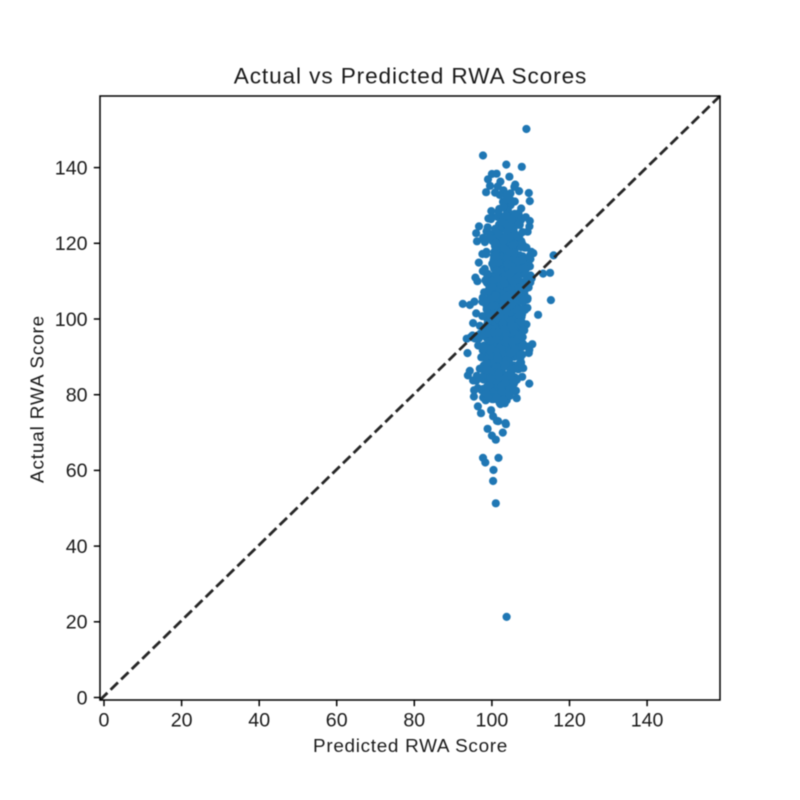 Image resolution: width=800 pixels, height=800 pixels. I want to click on svg-text: Actual RWA Score, so click(38, 399).